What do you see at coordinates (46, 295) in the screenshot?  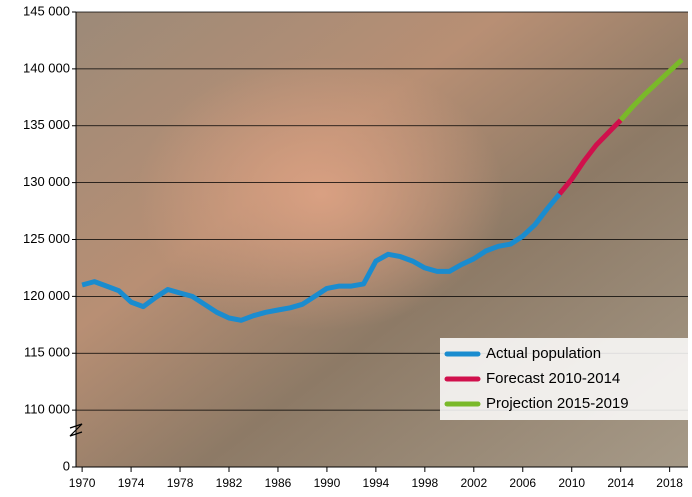 I see `y-tick-label: 120 000` at bounding box center [46, 295].